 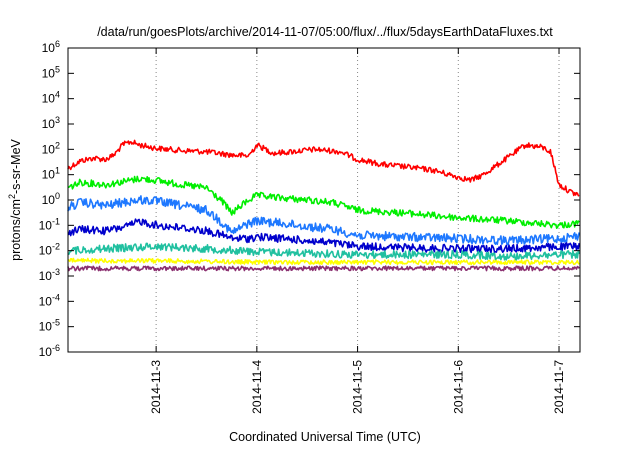 I want to click on y-tick-label-1: 10⁻⁵, so click(x=49, y=326).